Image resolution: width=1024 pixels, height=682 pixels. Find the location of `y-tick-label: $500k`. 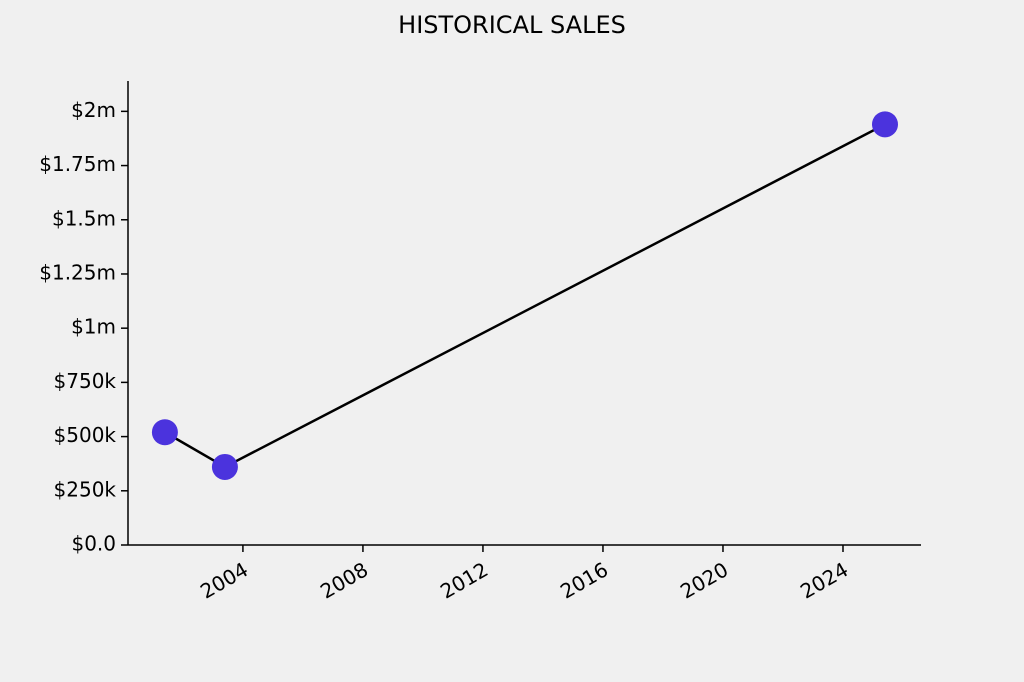

y-tick-label: $500k is located at coordinates (85, 435).